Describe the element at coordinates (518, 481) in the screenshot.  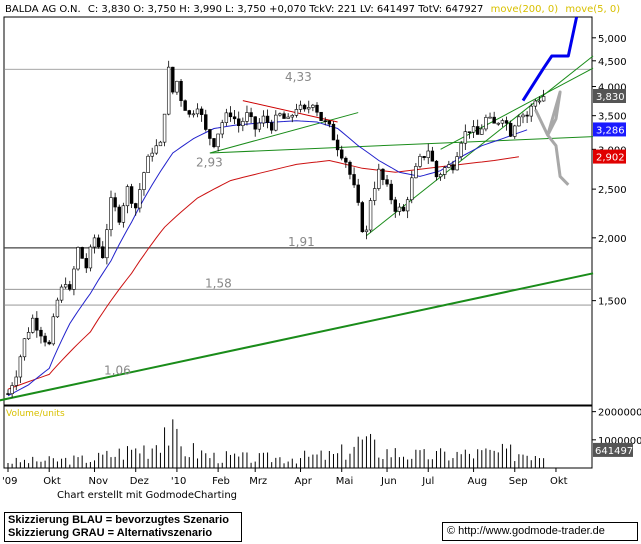
I see `x-tick-label: Sep` at that location.